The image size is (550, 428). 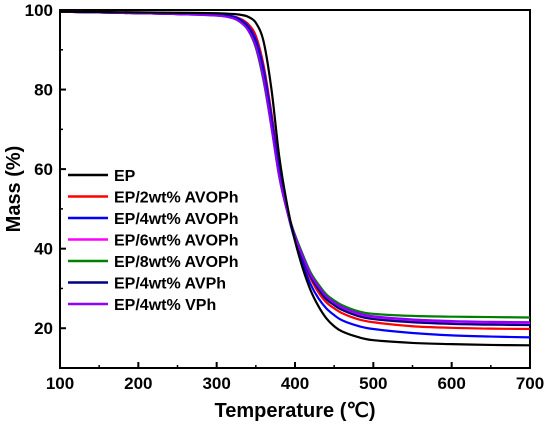 I want to click on y-tick-label: 60, so click(x=43, y=169).